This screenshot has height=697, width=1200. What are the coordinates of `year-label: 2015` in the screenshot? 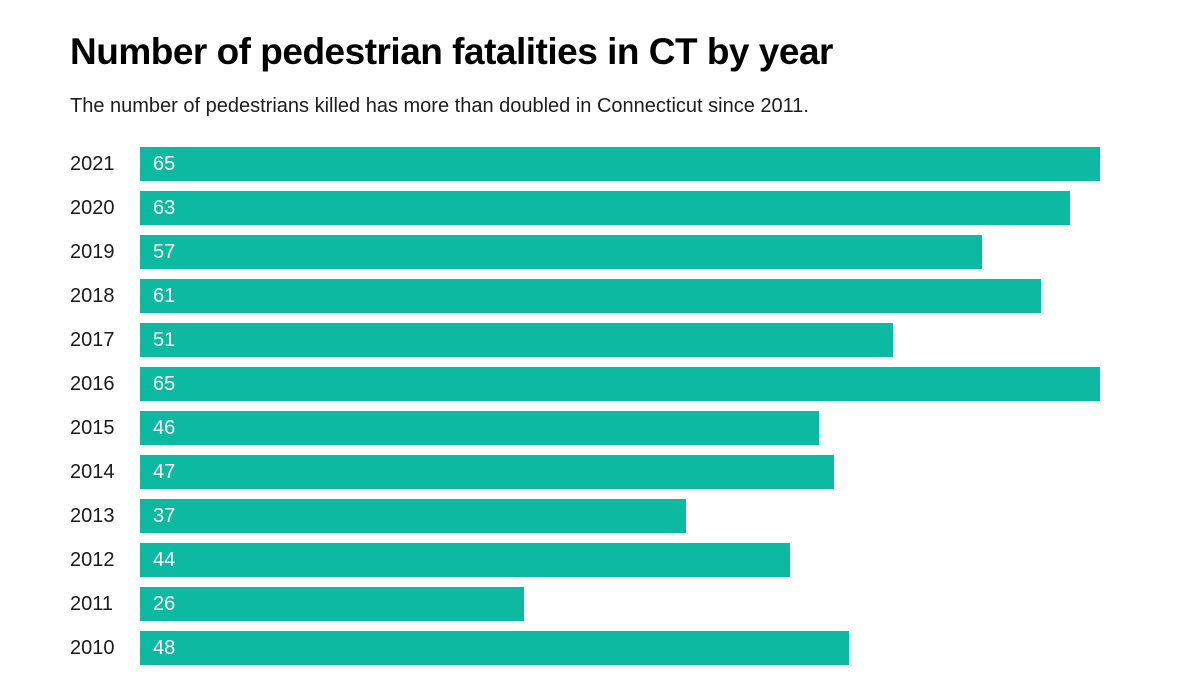 It's located at (92, 428).